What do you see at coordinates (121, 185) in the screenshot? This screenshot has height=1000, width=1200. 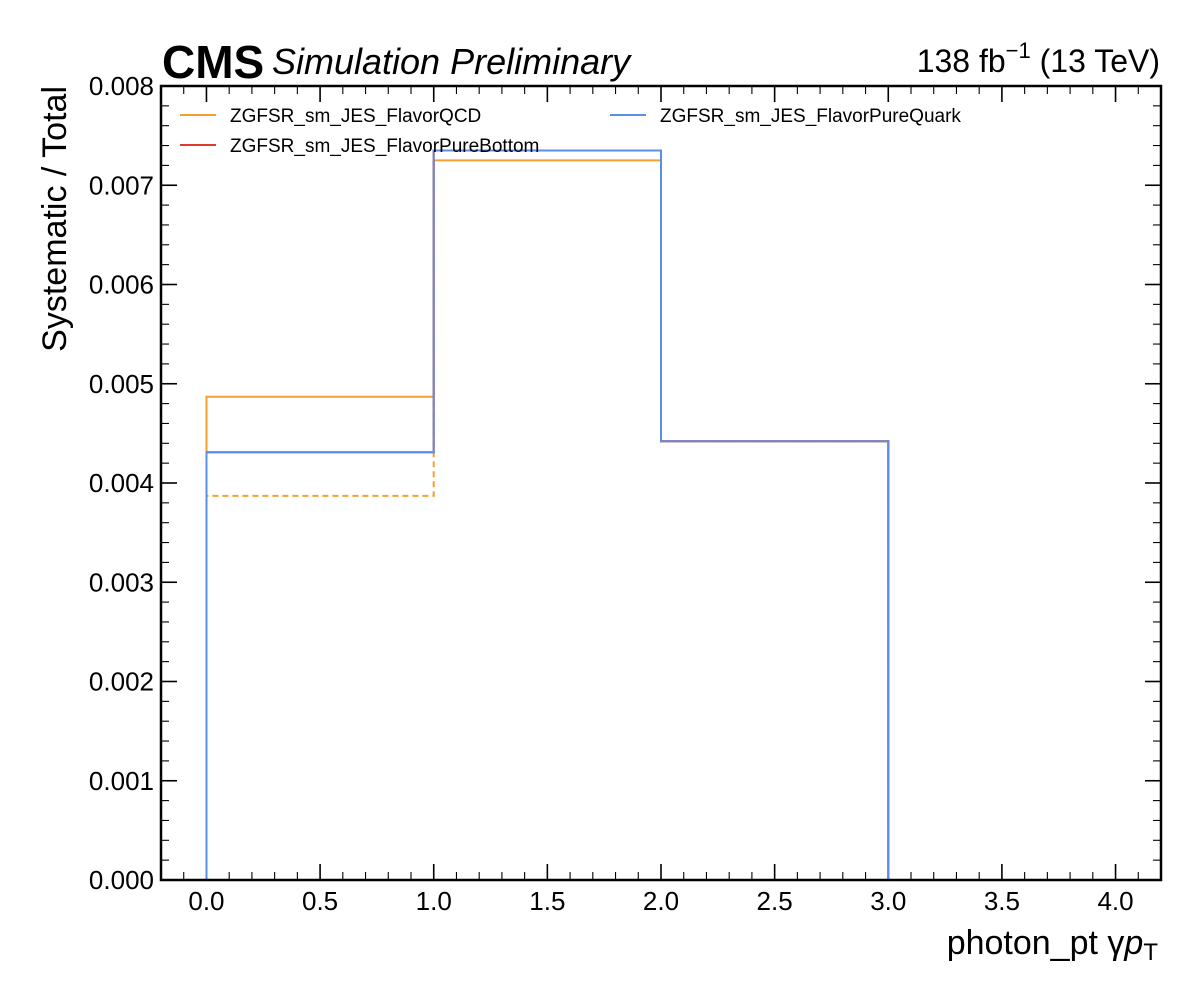 I see `y-tick-label: 0.007` at bounding box center [121, 185].